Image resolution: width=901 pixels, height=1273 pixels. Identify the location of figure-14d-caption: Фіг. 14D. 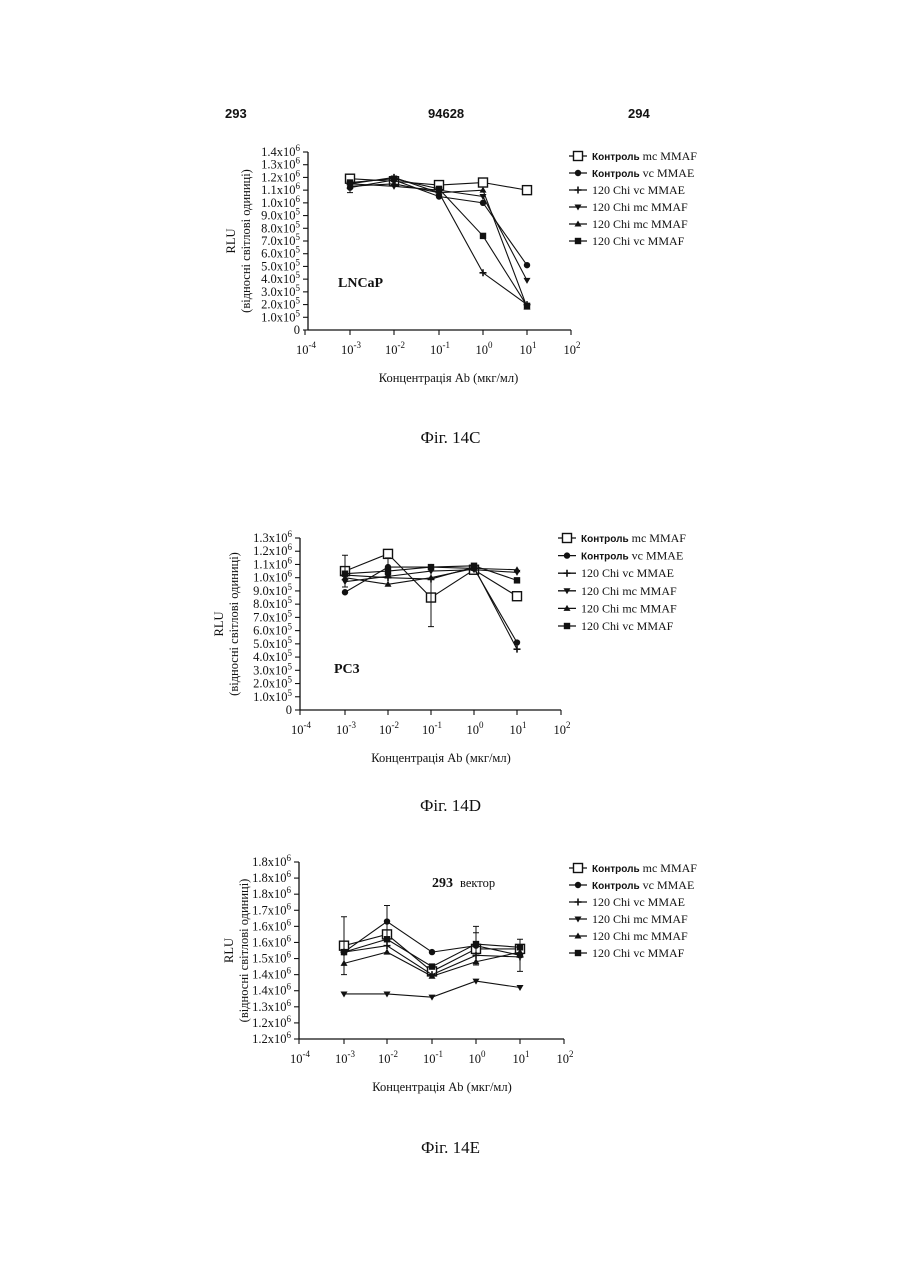
(450, 806).